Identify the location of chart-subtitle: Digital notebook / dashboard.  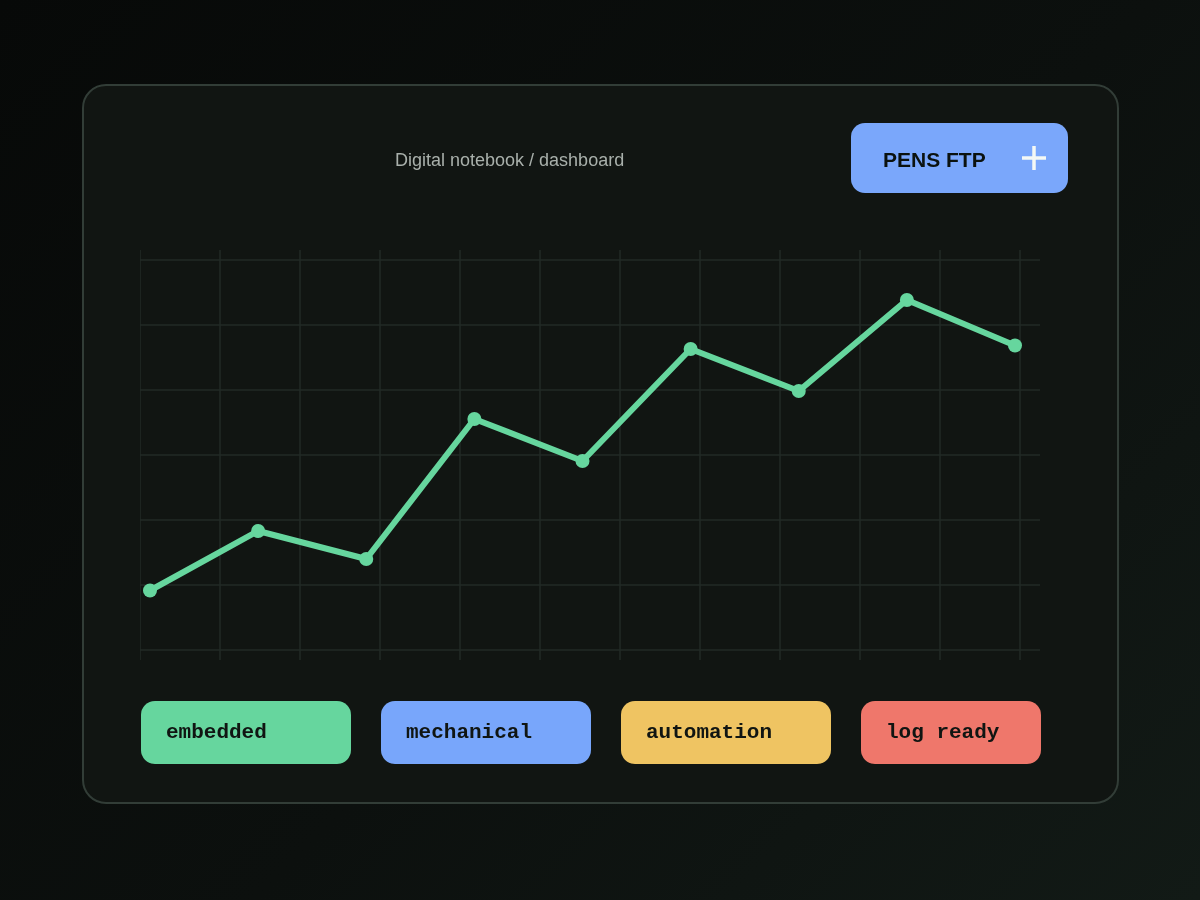
(510, 160).